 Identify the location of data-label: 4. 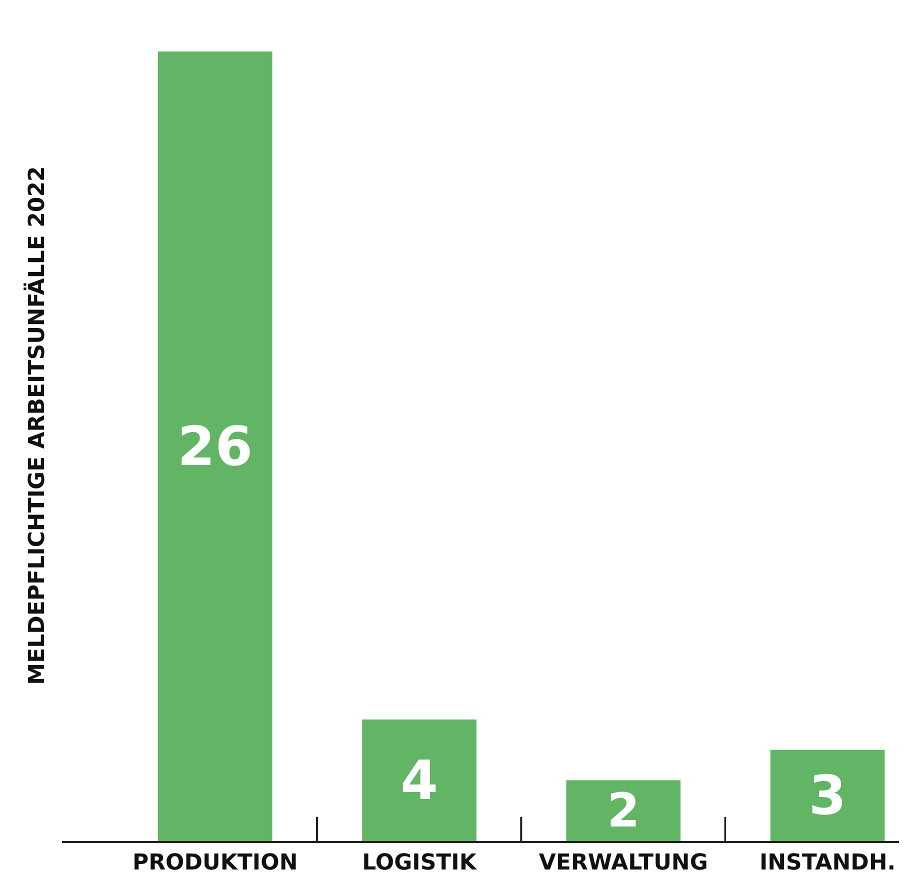
(419, 780).